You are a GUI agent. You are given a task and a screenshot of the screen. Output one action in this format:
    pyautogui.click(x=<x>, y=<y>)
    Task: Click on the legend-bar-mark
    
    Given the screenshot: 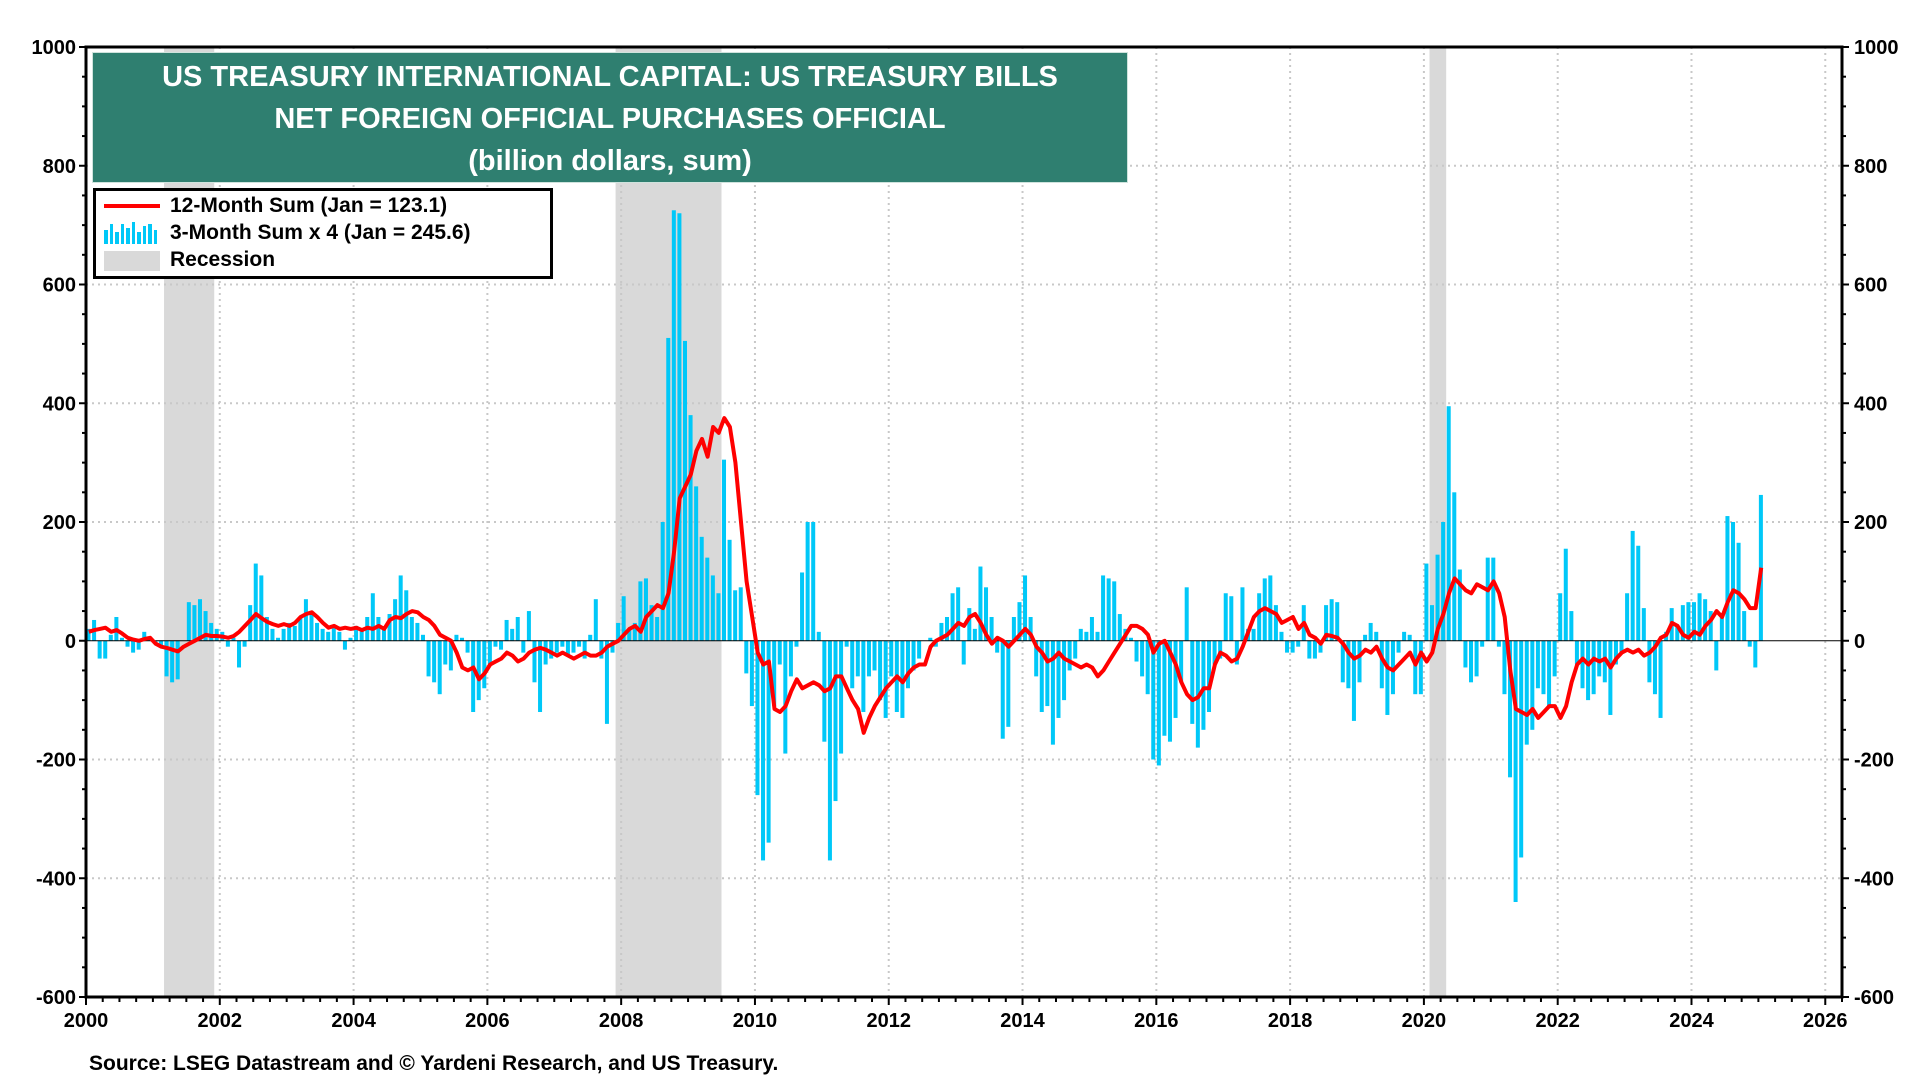 What is the action you would take?
    pyautogui.click(x=117, y=238)
    